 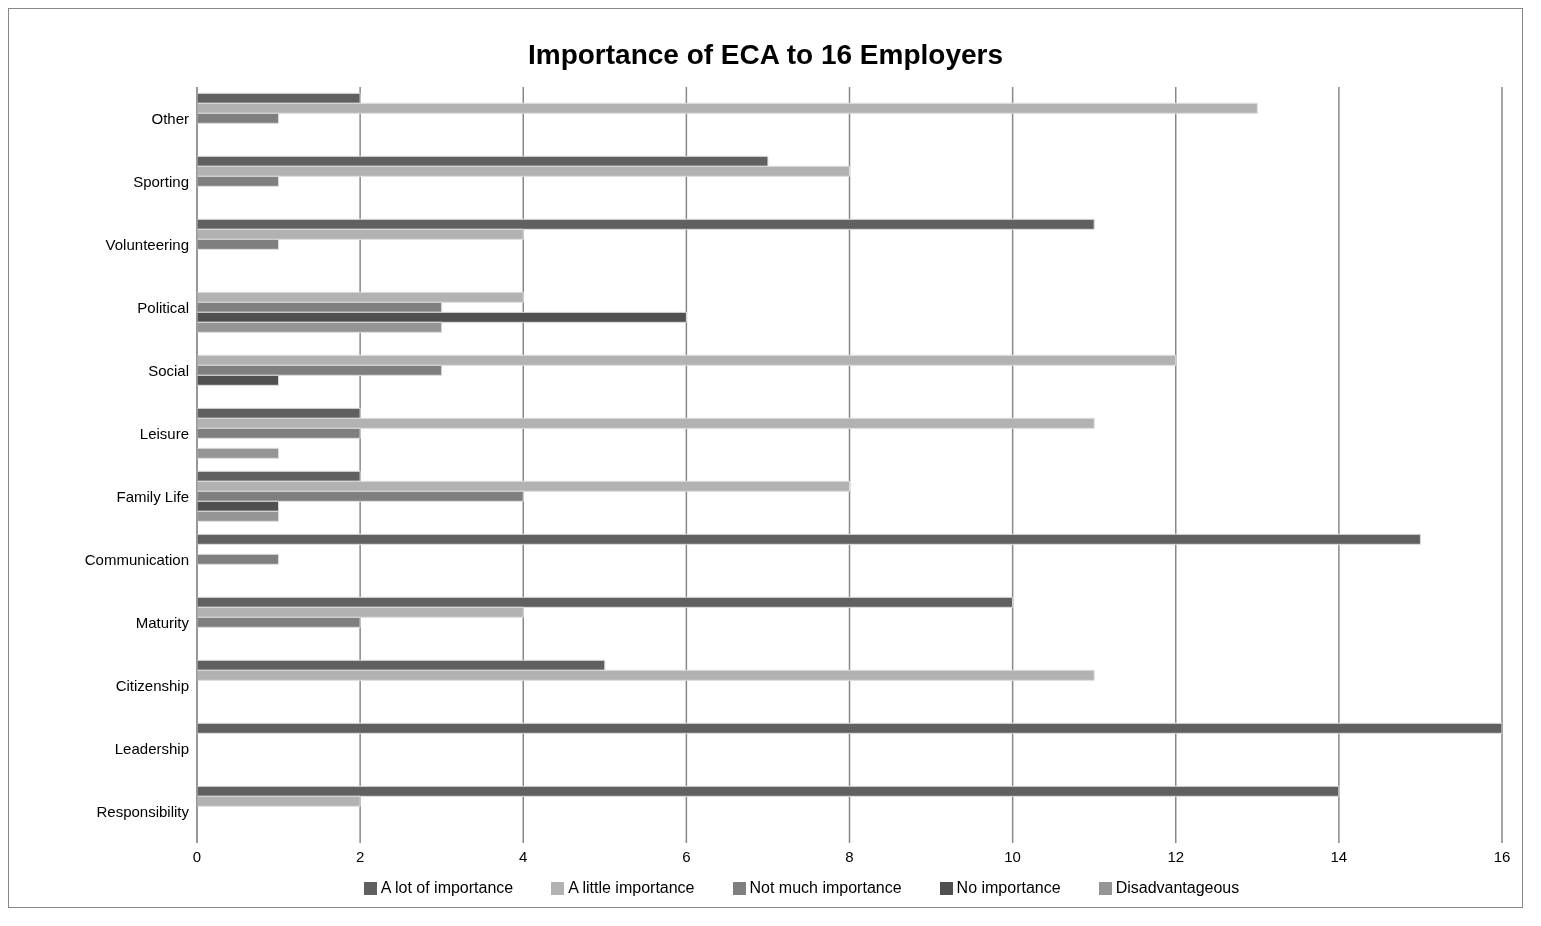 What do you see at coordinates (161, 181) in the screenshot?
I see `y-tick-label: Sporting` at bounding box center [161, 181].